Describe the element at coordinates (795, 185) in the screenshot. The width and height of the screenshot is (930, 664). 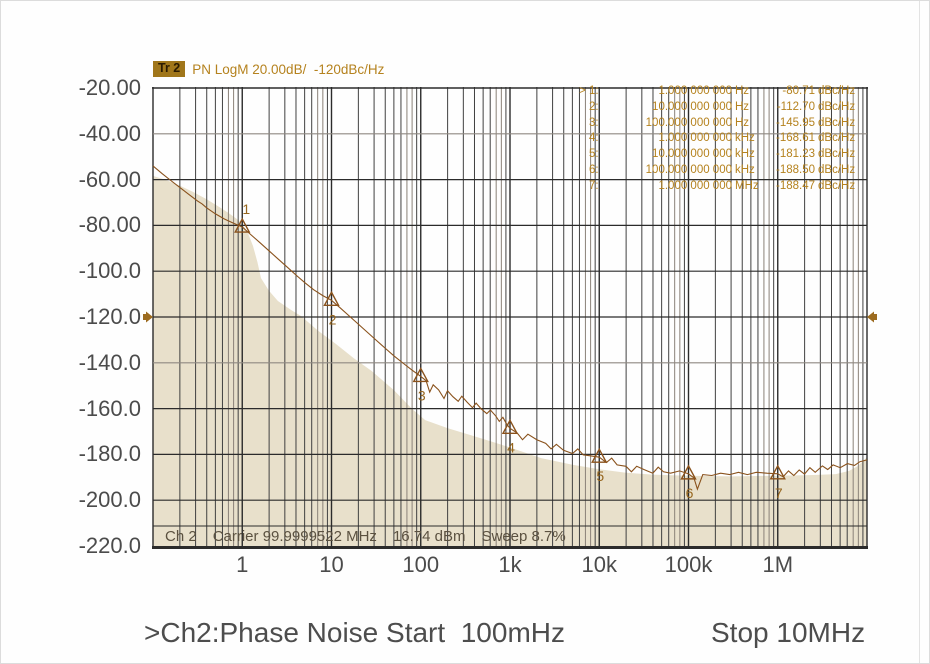
I see `marker-value: -188.47` at that location.